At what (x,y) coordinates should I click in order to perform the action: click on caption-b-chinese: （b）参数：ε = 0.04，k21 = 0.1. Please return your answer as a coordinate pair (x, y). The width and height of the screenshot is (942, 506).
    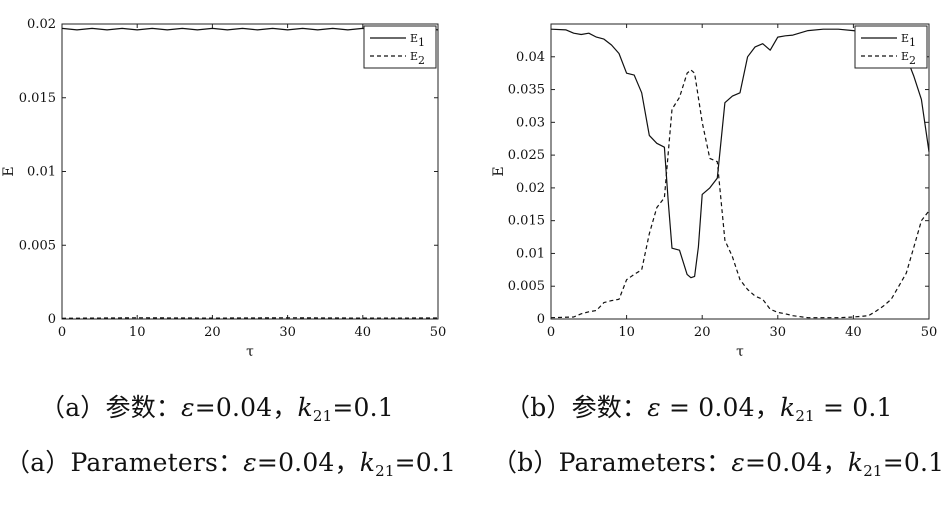
    Looking at the image, I should click on (699, 406).